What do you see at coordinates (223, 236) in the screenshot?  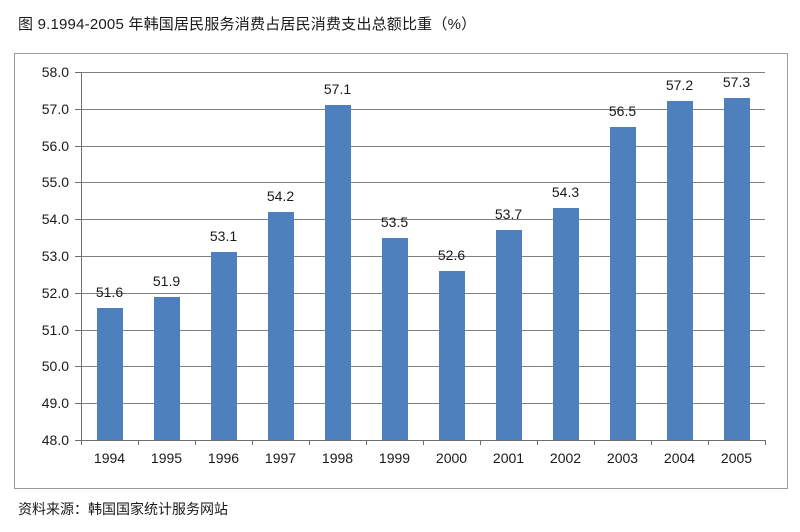 I see `bar-value-label: 53.1` at bounding box center [223, 236].